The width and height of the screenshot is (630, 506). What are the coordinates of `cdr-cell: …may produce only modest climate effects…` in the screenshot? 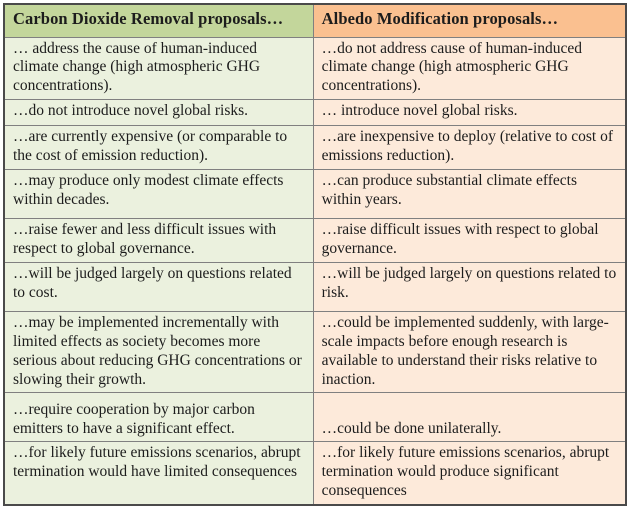 It's located at (158, 194).